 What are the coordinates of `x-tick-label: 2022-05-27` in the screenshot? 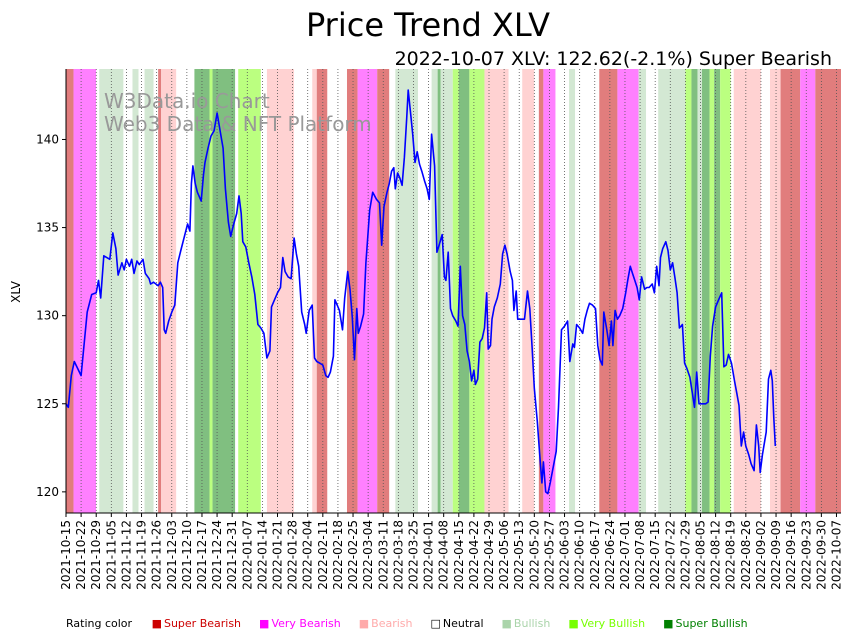 It's located at (549, 555).